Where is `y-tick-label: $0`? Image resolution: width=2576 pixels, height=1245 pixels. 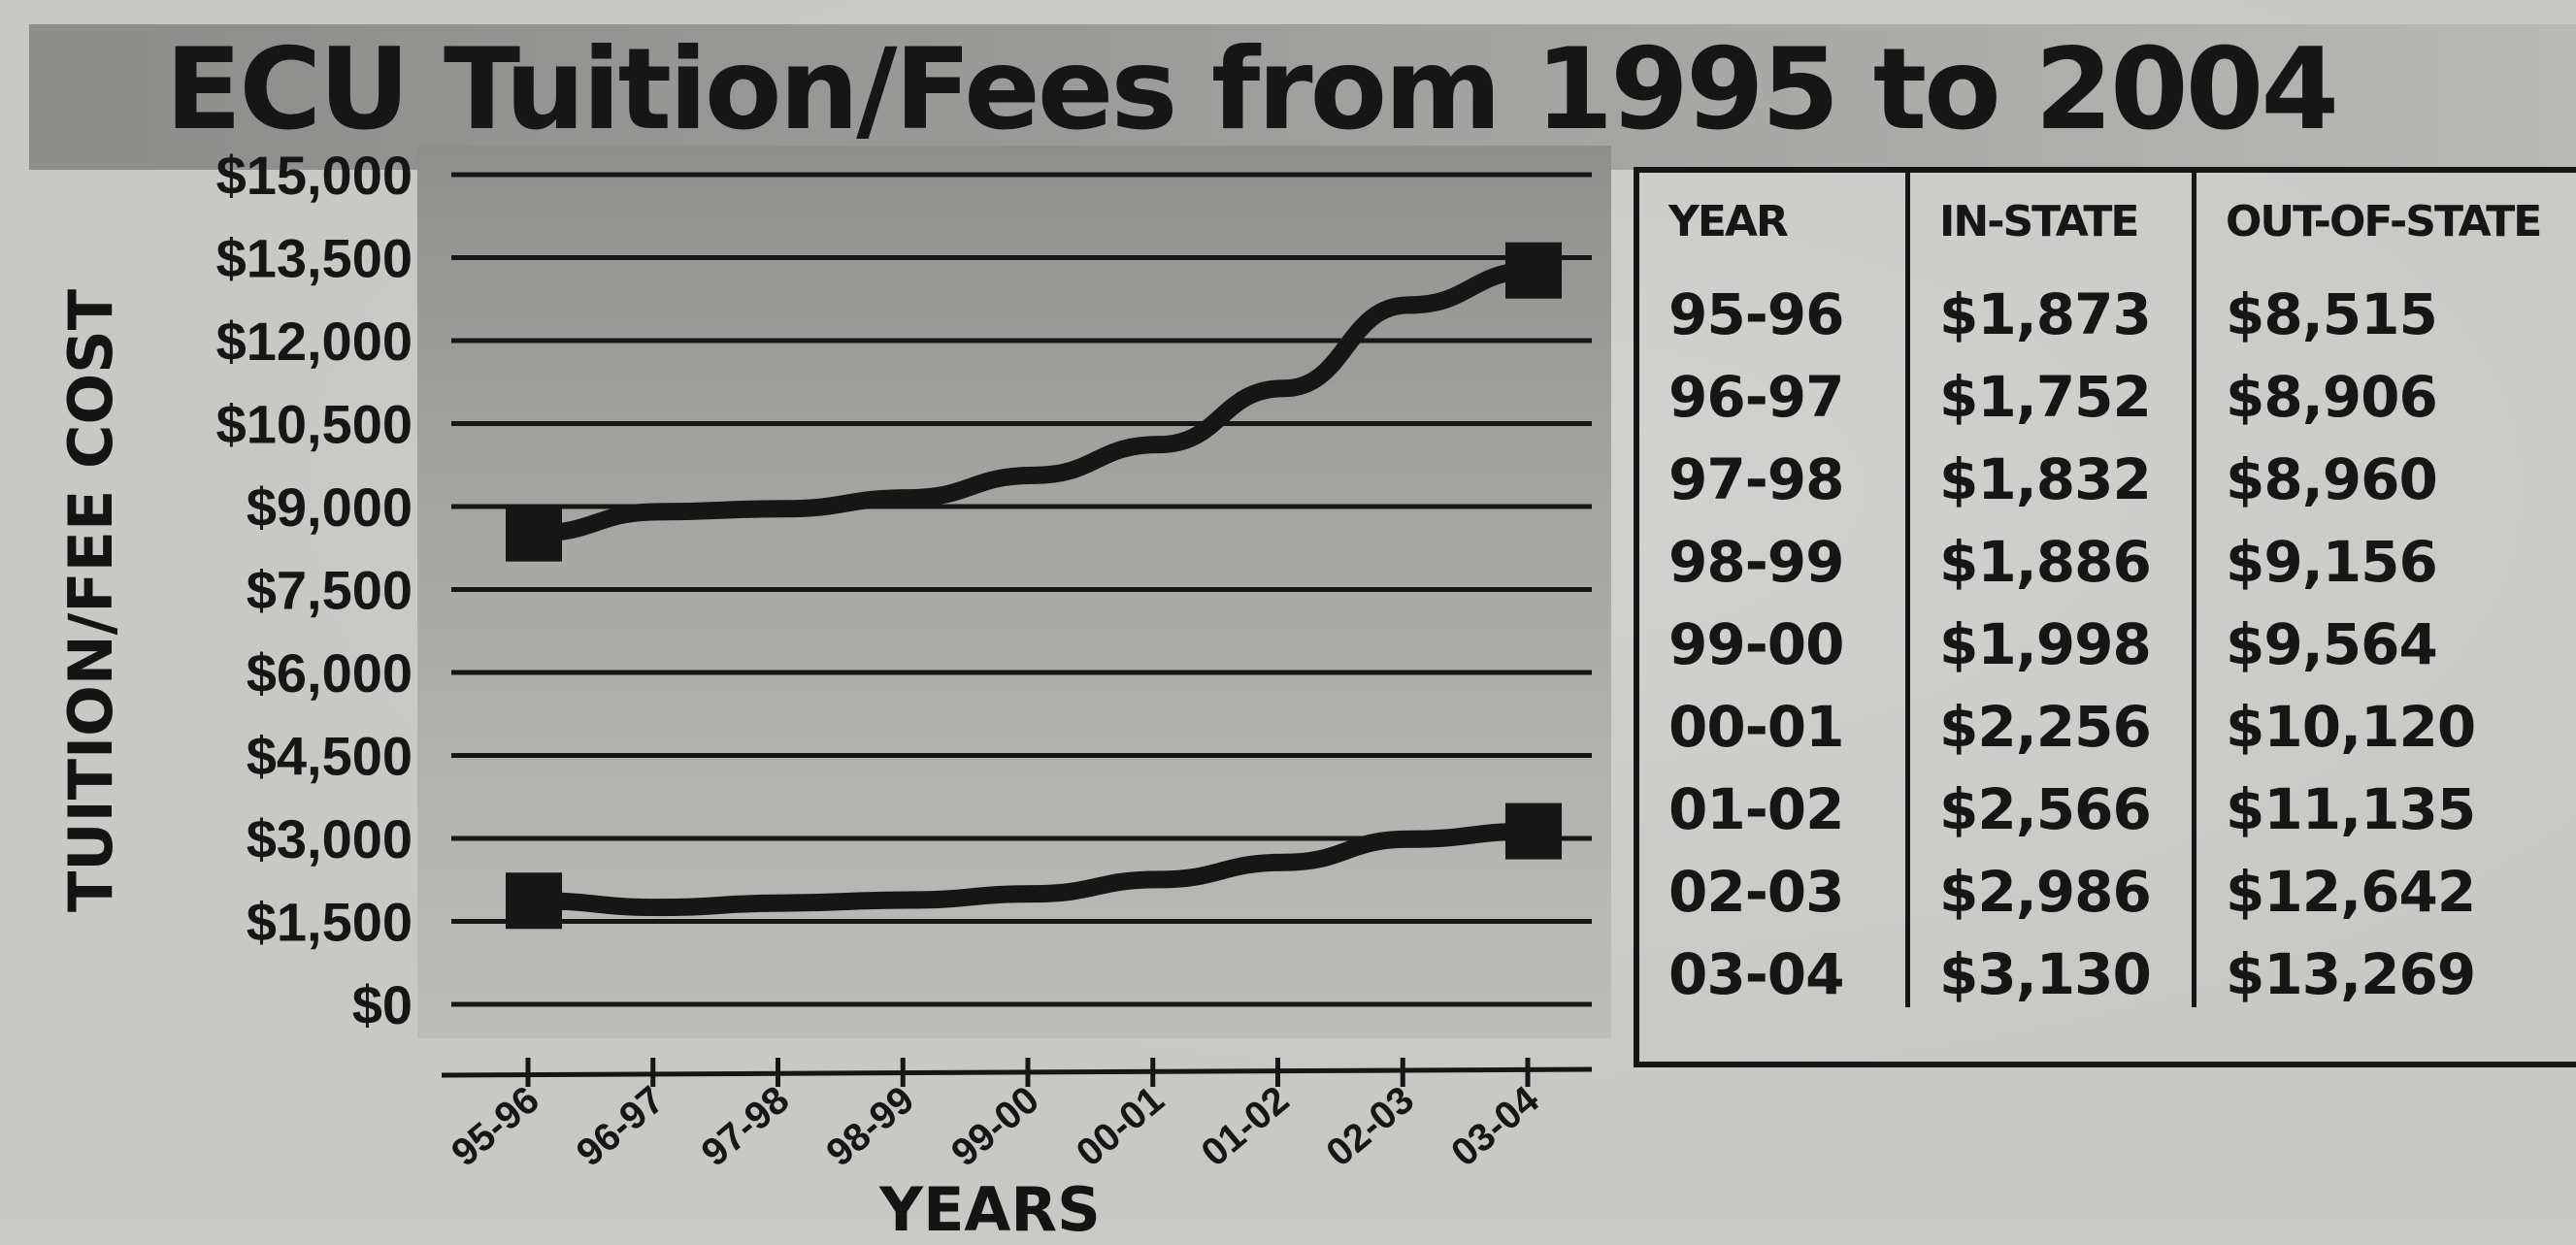
y-tick-label: $0 is located at coordinates (382, 1004).